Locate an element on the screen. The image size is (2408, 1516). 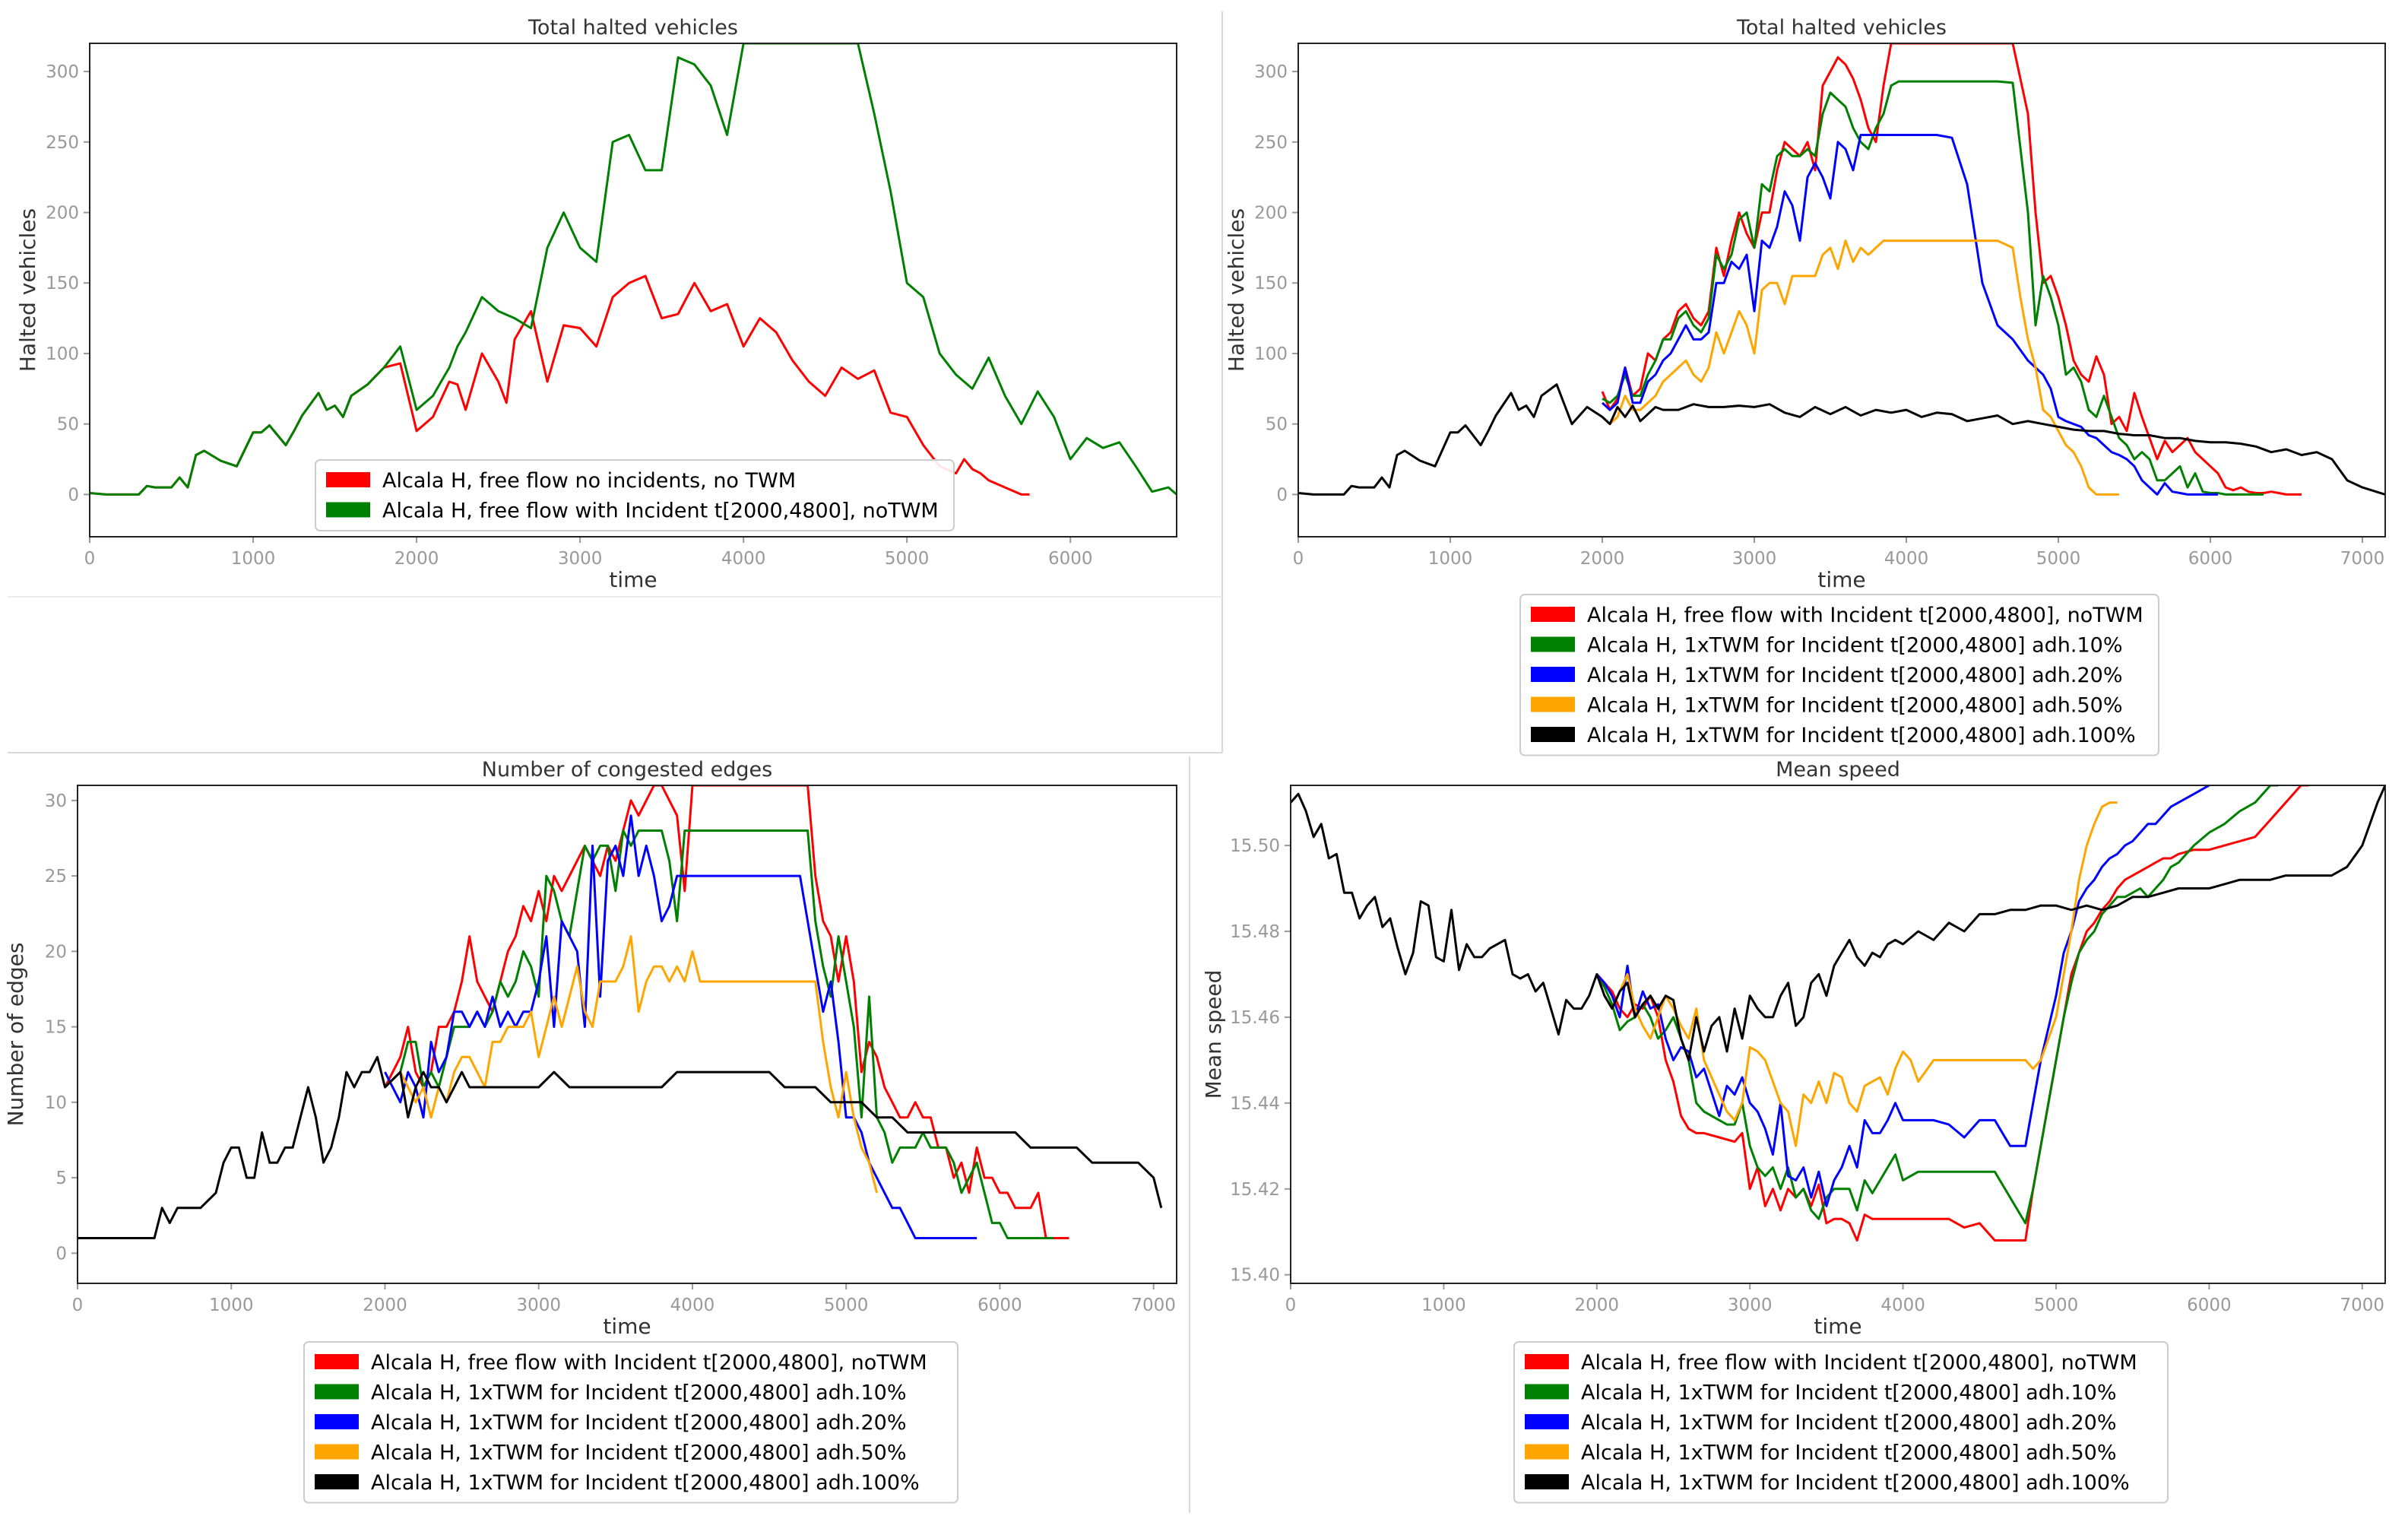
y-axis-label: Number of edges is located at coordinates (15, 1035).